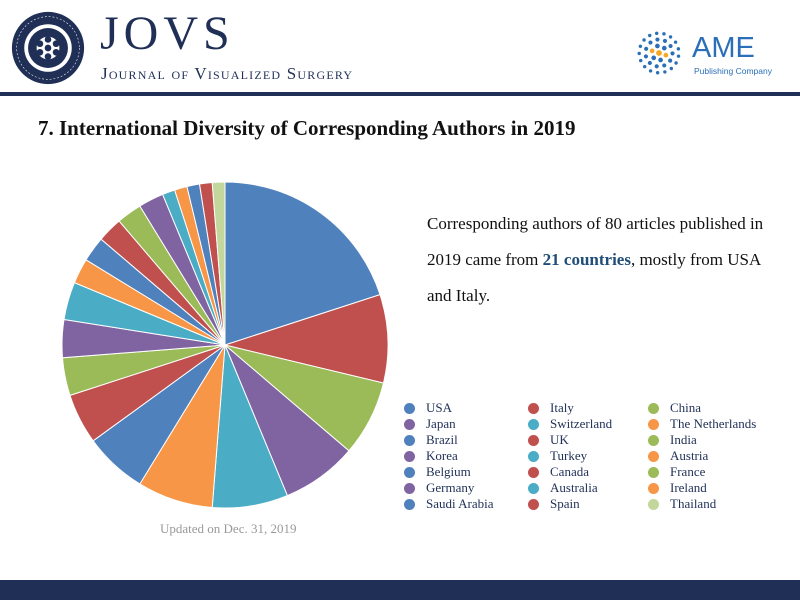  I want to click on description-highlight: 21 countries, so click(586, 259).